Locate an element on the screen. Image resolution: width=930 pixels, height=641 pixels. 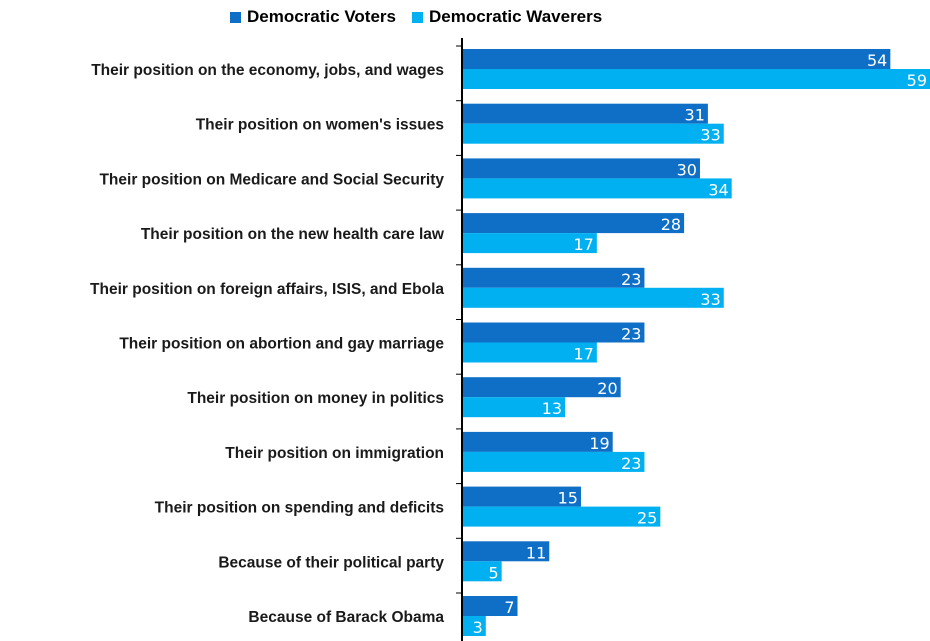
data-label: 13 is located at coordinates (552, 408).